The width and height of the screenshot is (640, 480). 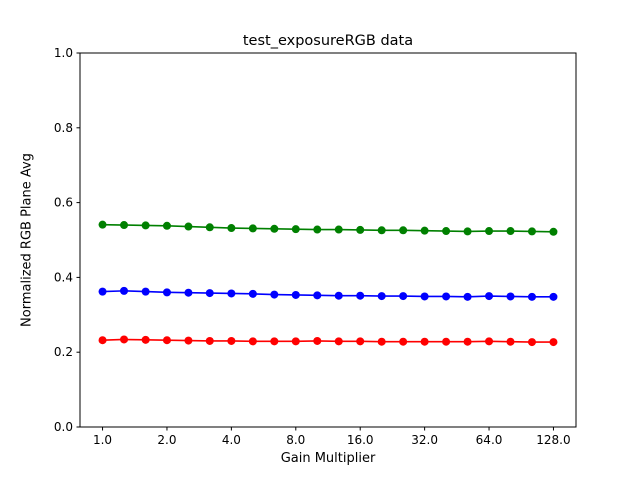 I want to click on y-tick-label: 0.6, so click(x=63, y=203).